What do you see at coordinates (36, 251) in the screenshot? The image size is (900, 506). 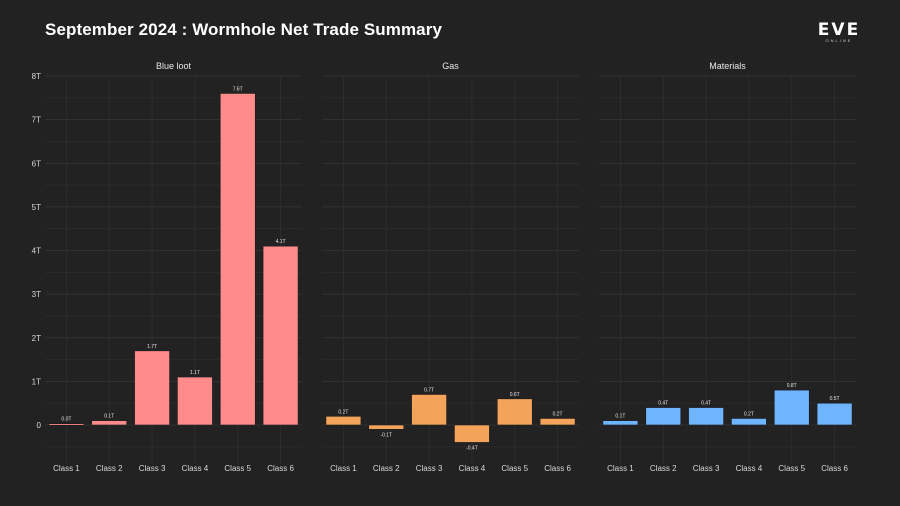 I see `y-tick-label: 4T` at bounding box center [36, 251].